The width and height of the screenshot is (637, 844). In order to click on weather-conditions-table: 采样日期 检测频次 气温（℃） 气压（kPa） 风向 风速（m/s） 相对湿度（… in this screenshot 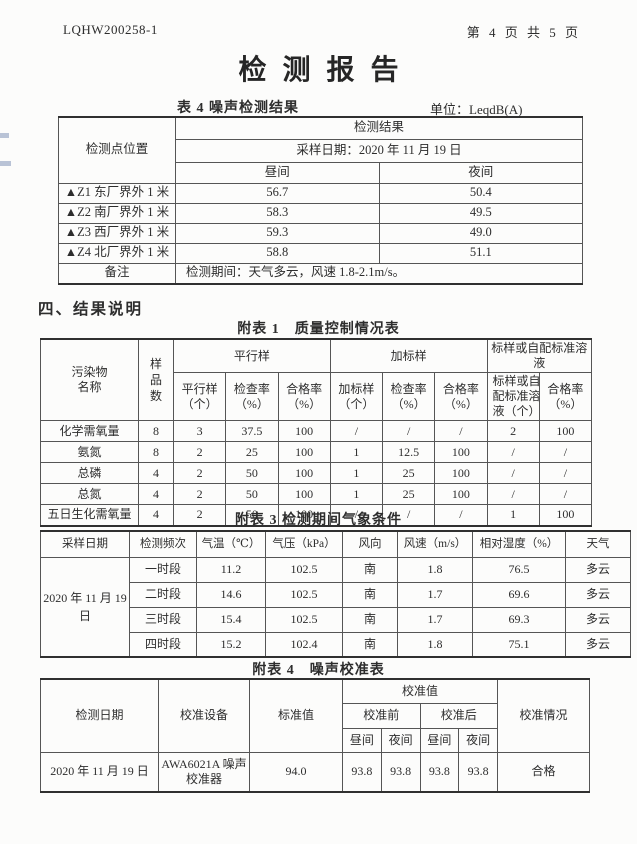, I will do `click(335, 594)`.